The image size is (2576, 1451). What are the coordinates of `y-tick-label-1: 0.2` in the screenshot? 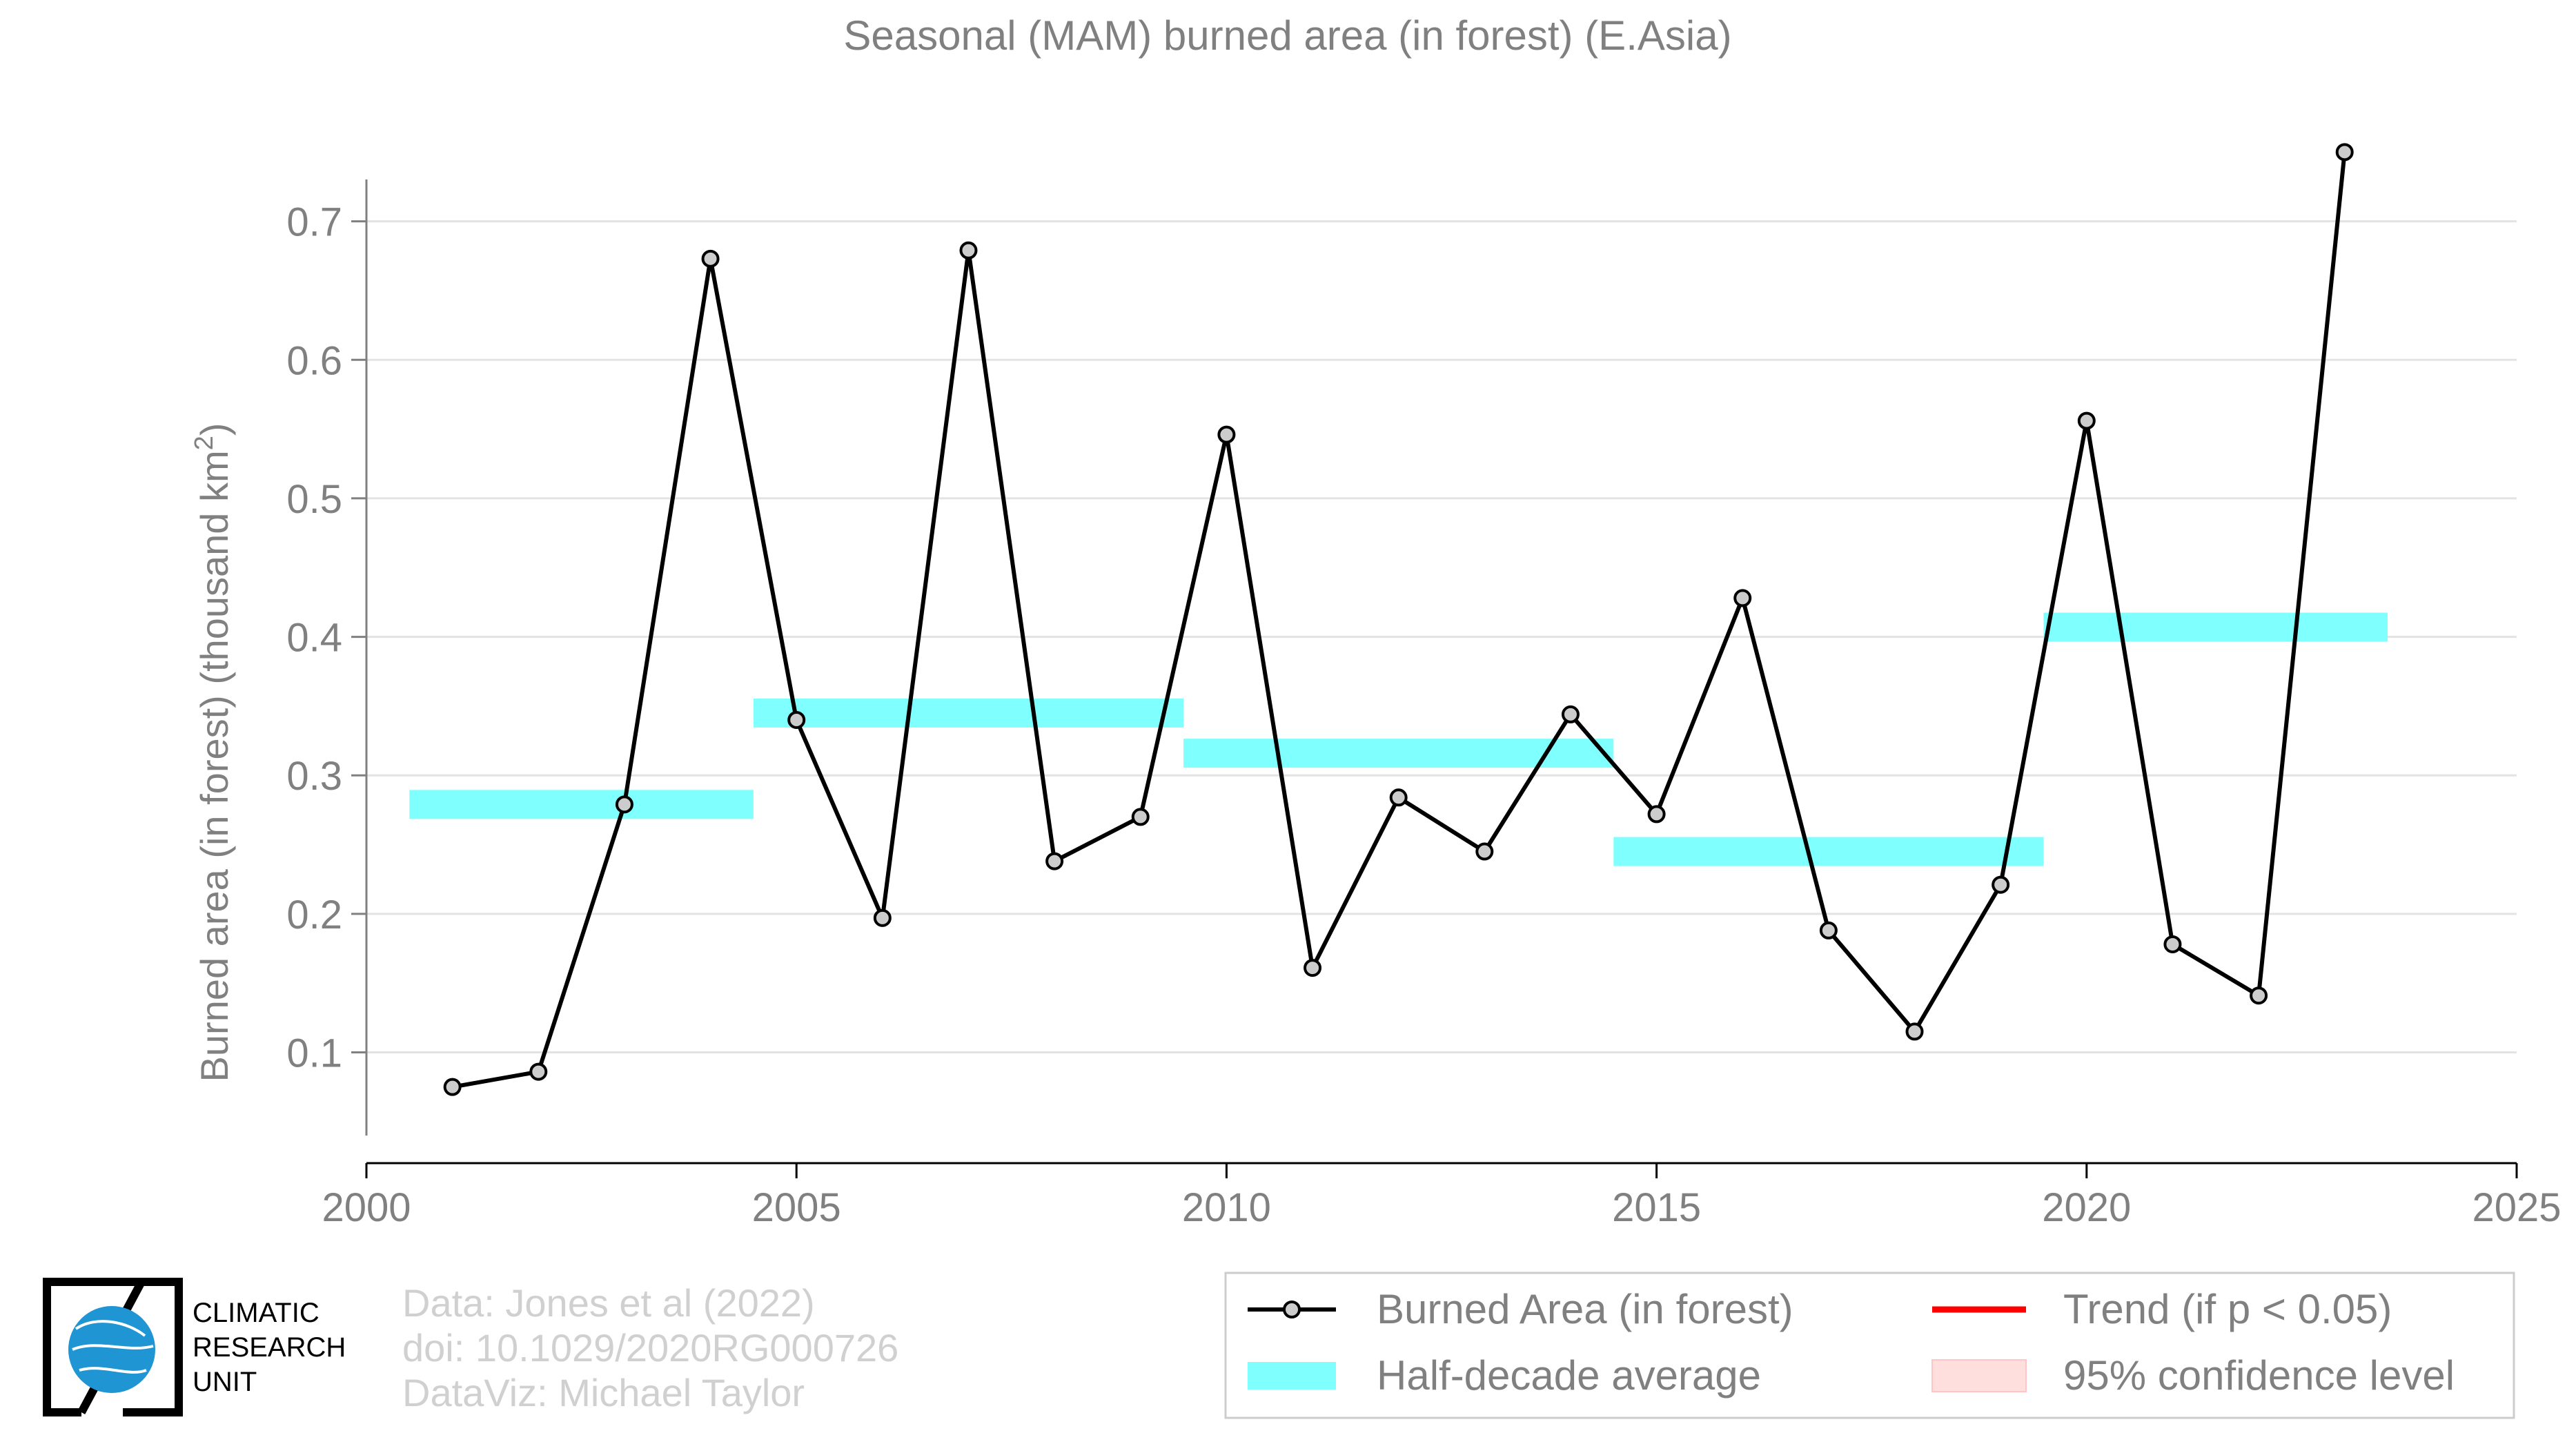 It's located at (314, 915).